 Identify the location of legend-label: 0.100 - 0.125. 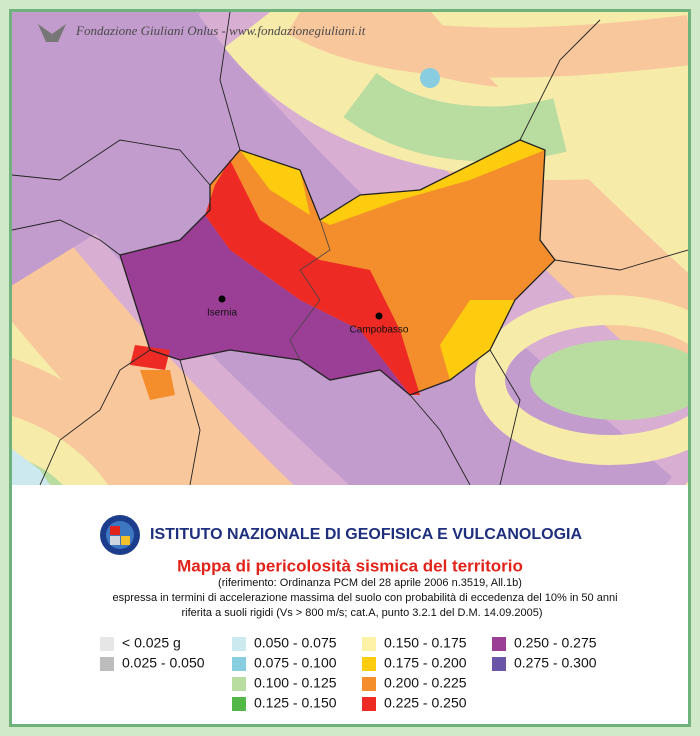
(295, 683).